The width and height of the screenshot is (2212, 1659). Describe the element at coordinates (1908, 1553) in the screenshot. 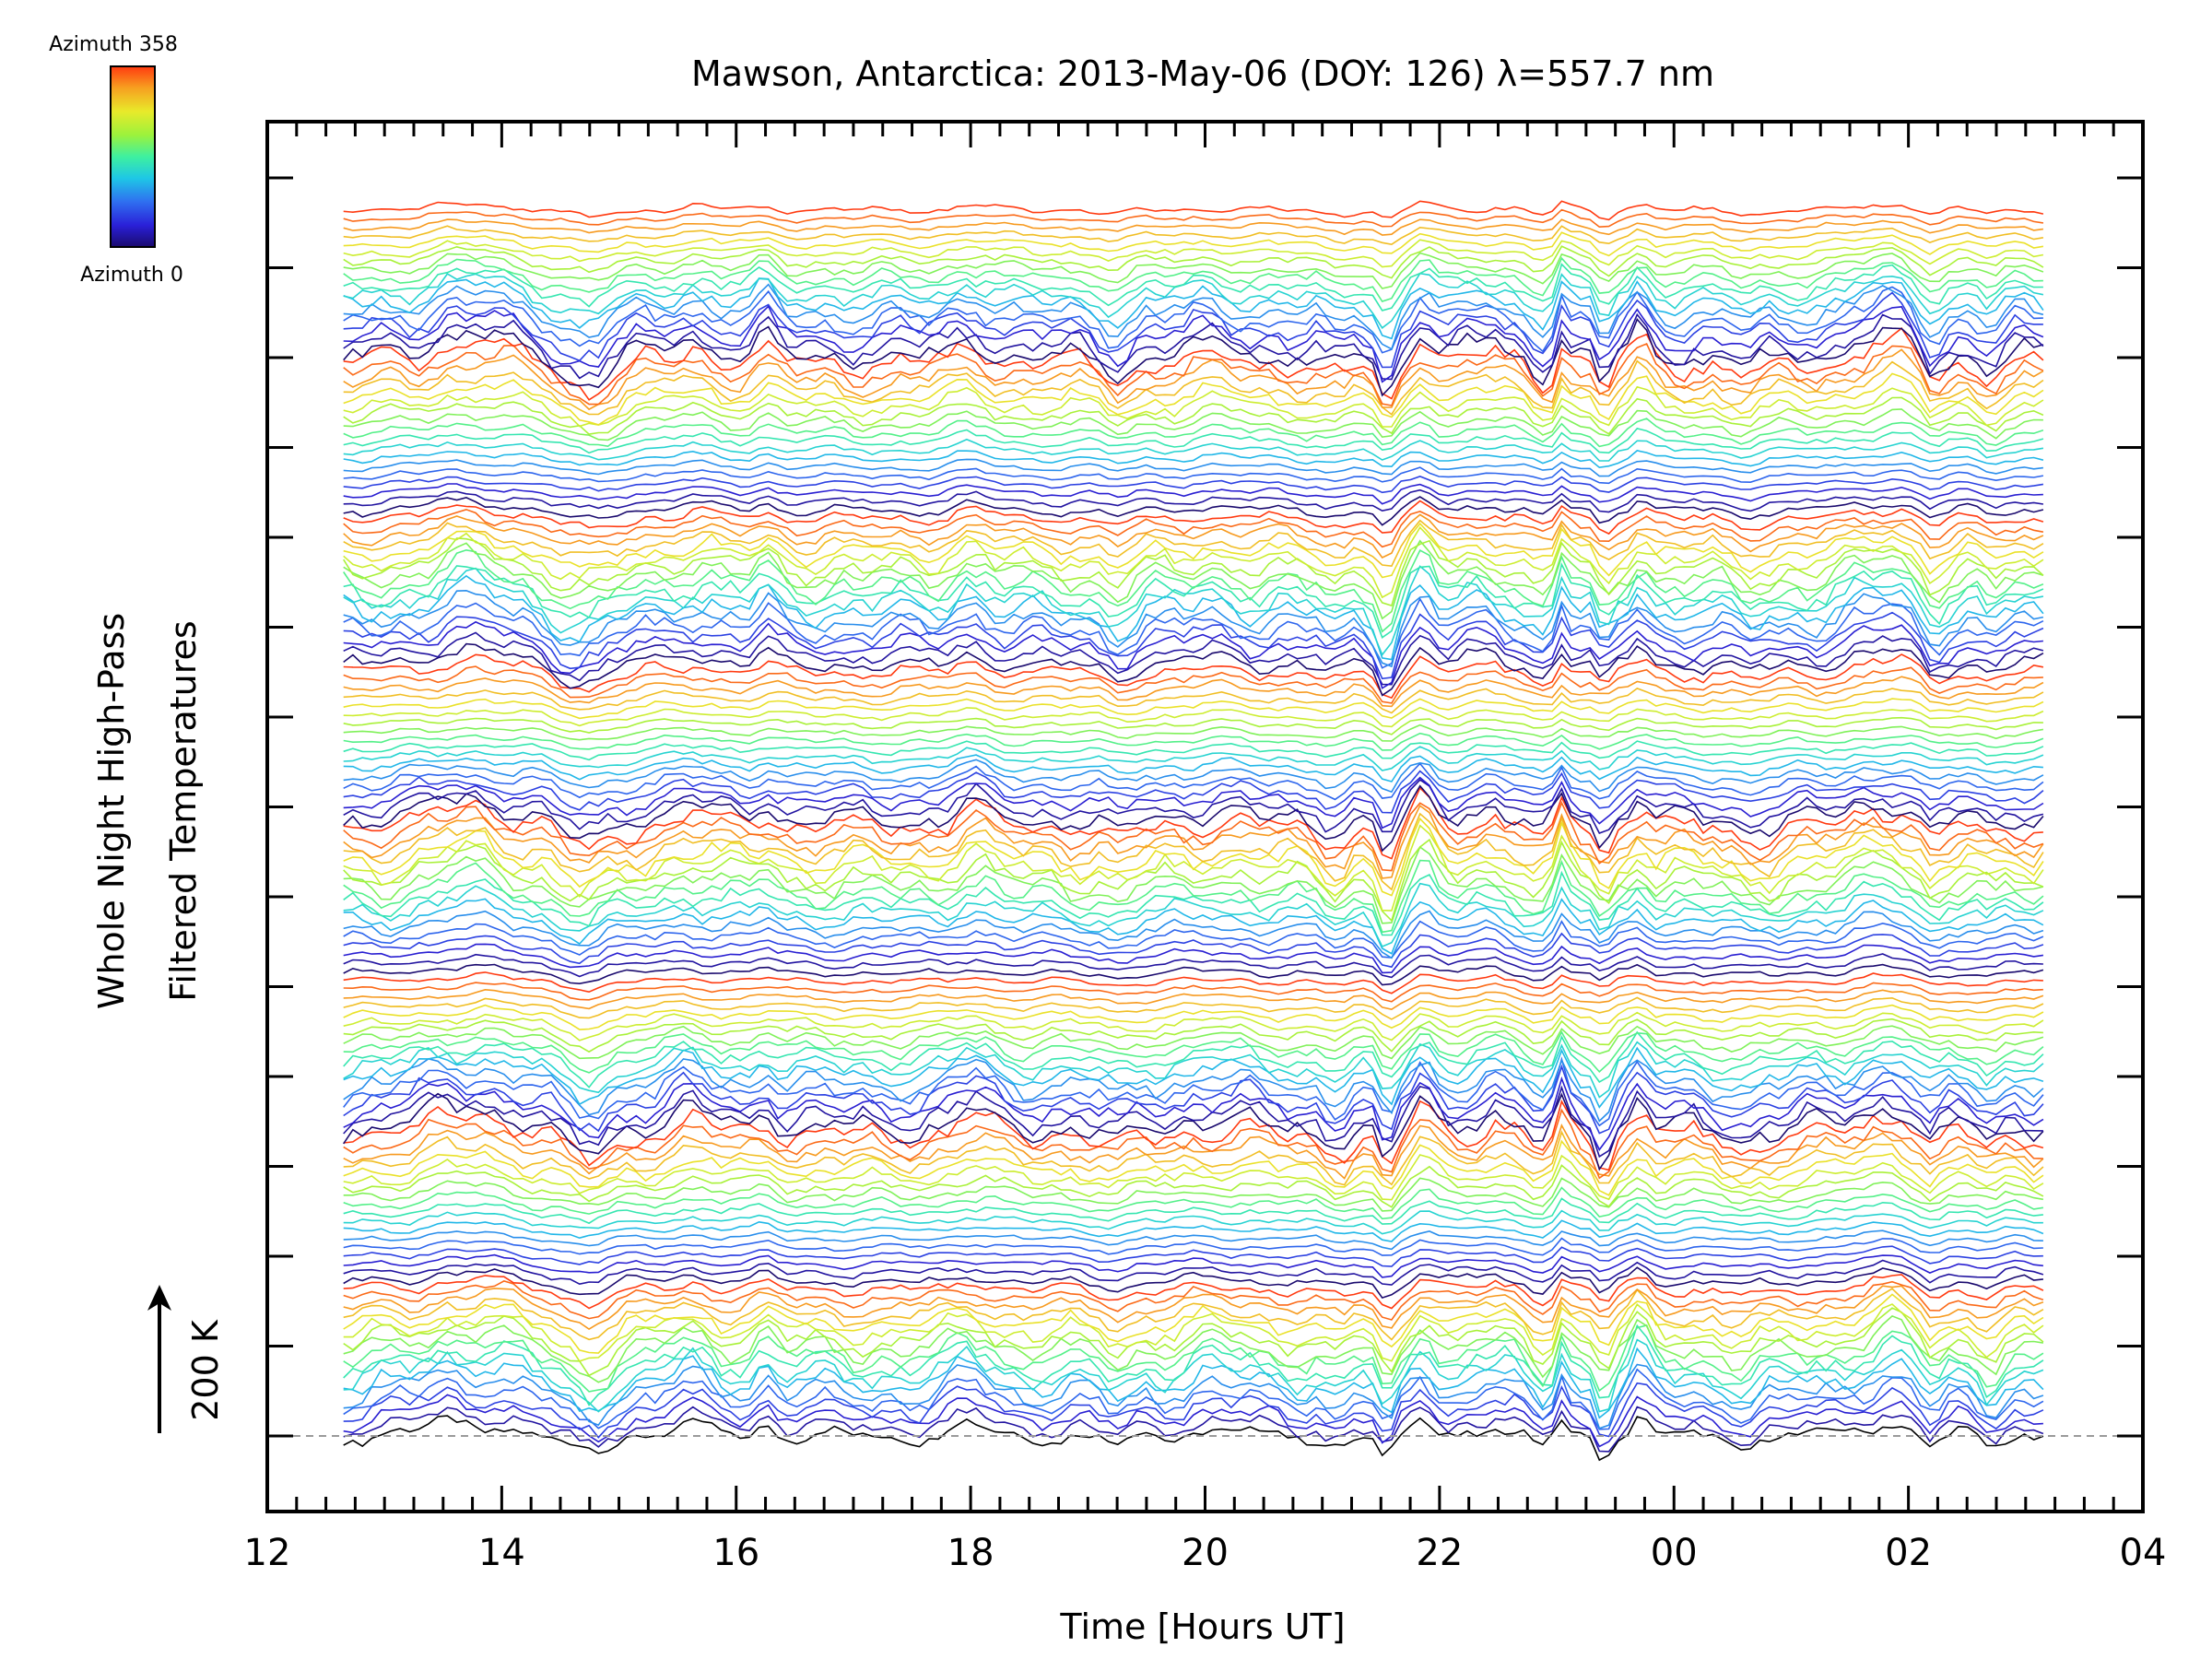

I see `x-tick-label: 02` at that location.